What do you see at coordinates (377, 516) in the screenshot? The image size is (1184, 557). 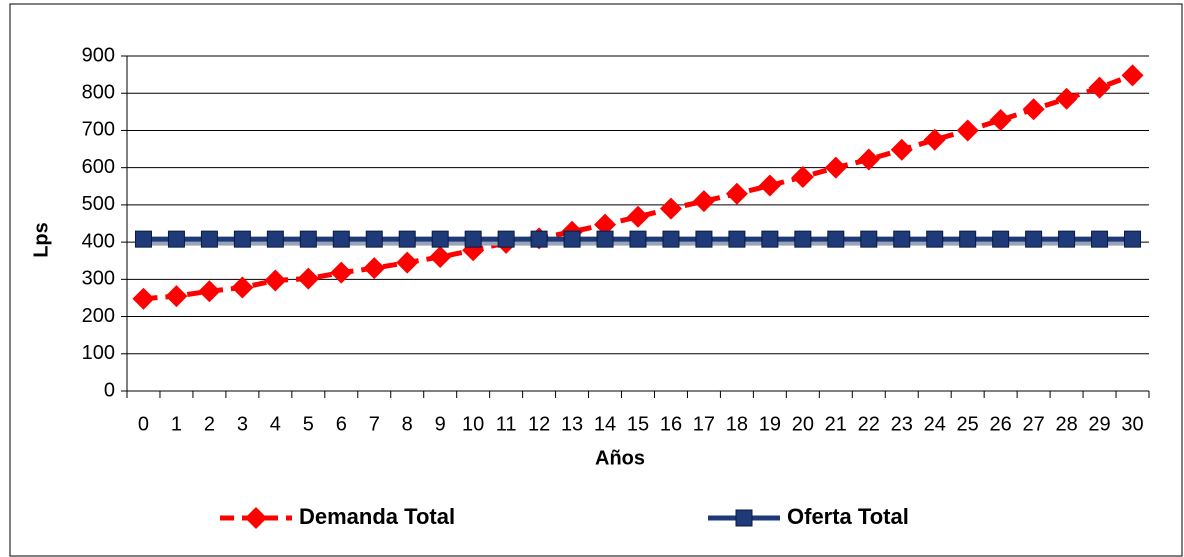 I see `legend-text: Demanda Total` at bounding box center [377, 516].